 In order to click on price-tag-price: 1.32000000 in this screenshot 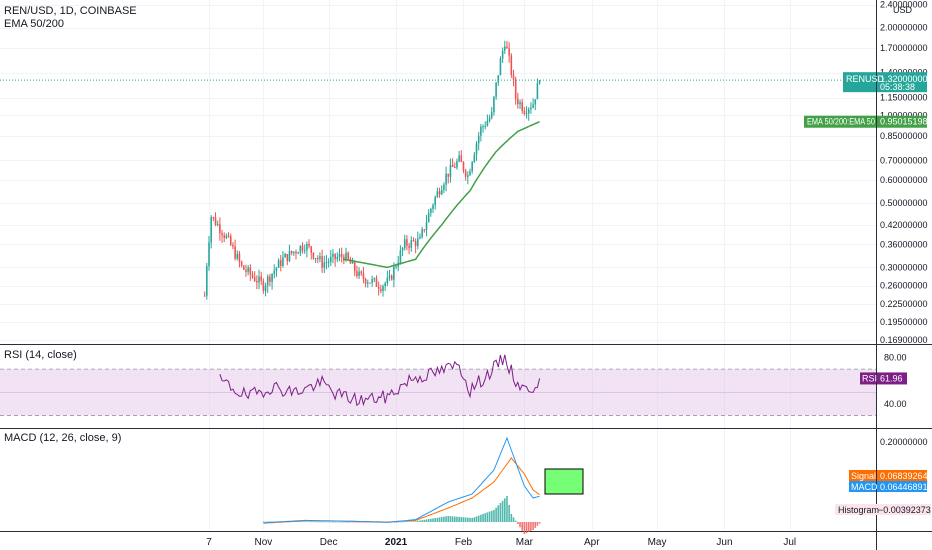, I will do `click(904, 79)`.